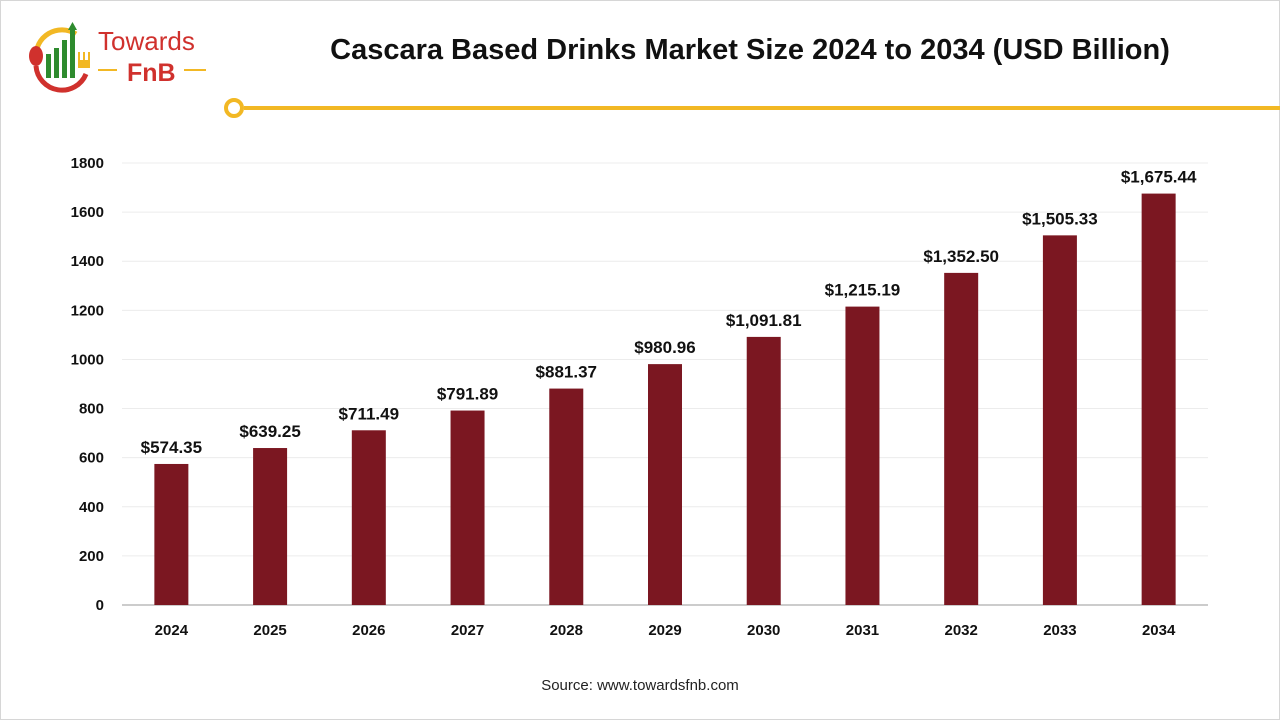  I want to click on source-note: Source: www.towardsfnb.com, so click(640, 685).